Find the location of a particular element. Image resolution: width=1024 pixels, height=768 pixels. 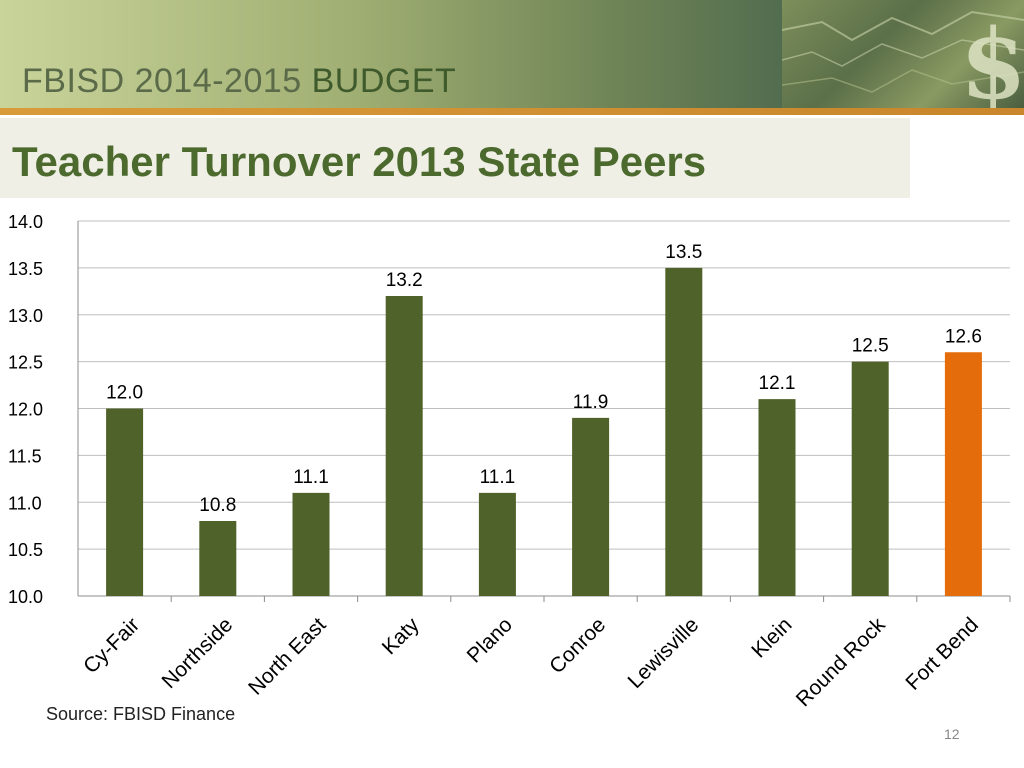

data-label: 12.0 is located at coordinates (124, 393).